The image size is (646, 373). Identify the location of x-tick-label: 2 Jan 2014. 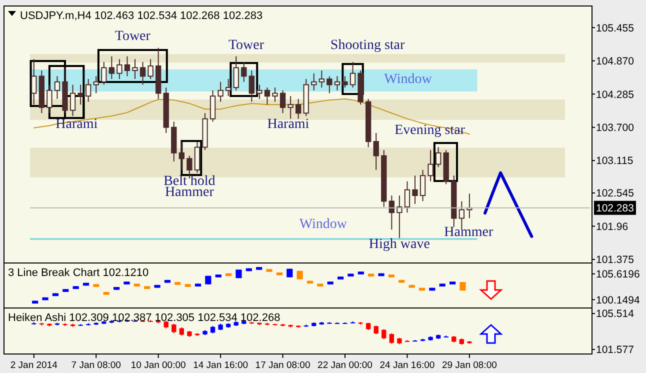
(34, 365).